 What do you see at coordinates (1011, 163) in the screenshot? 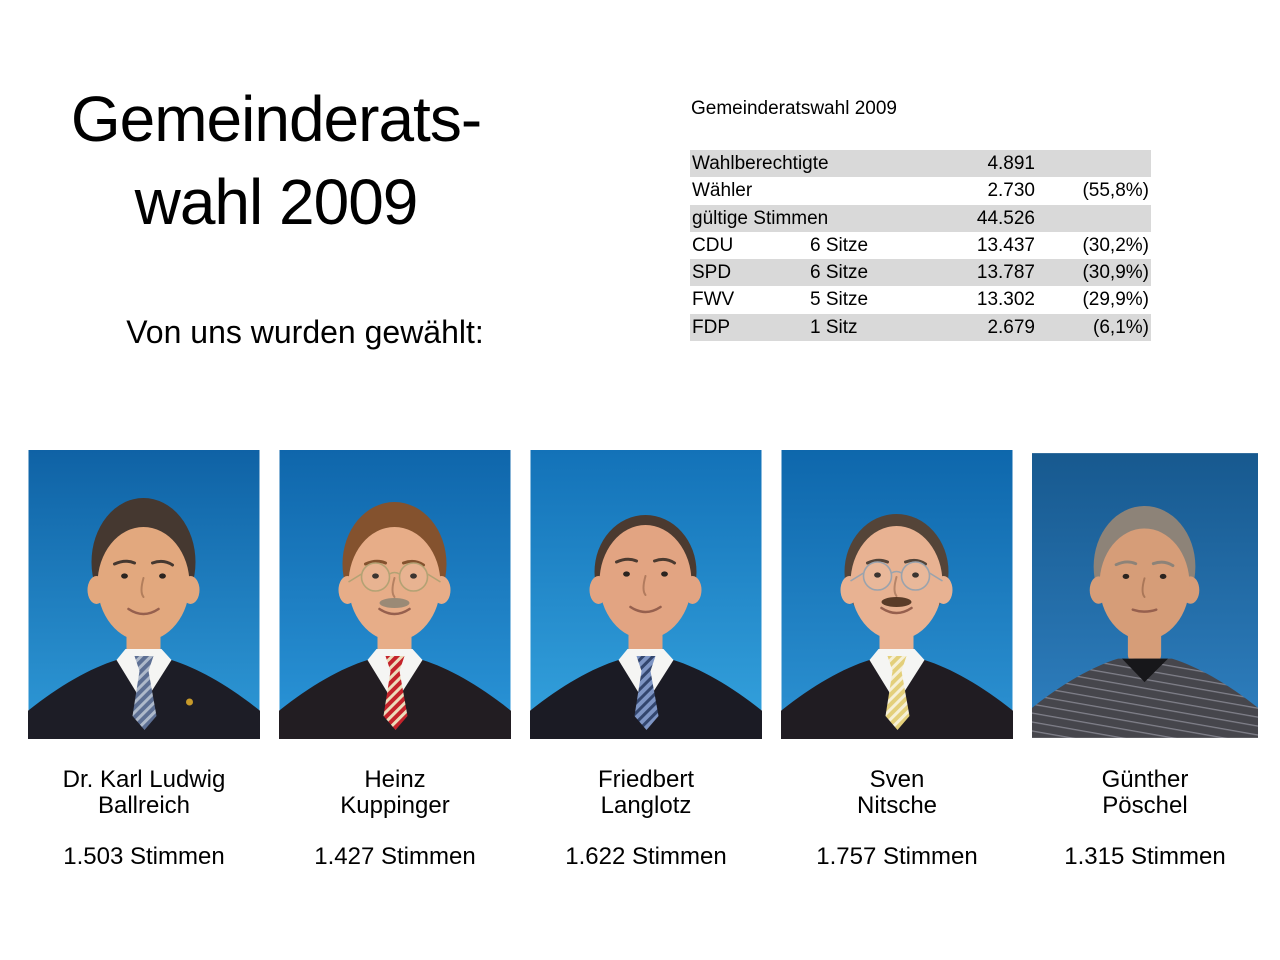
I see `row-votes: 4.891` at bounding box center [1011, 163].